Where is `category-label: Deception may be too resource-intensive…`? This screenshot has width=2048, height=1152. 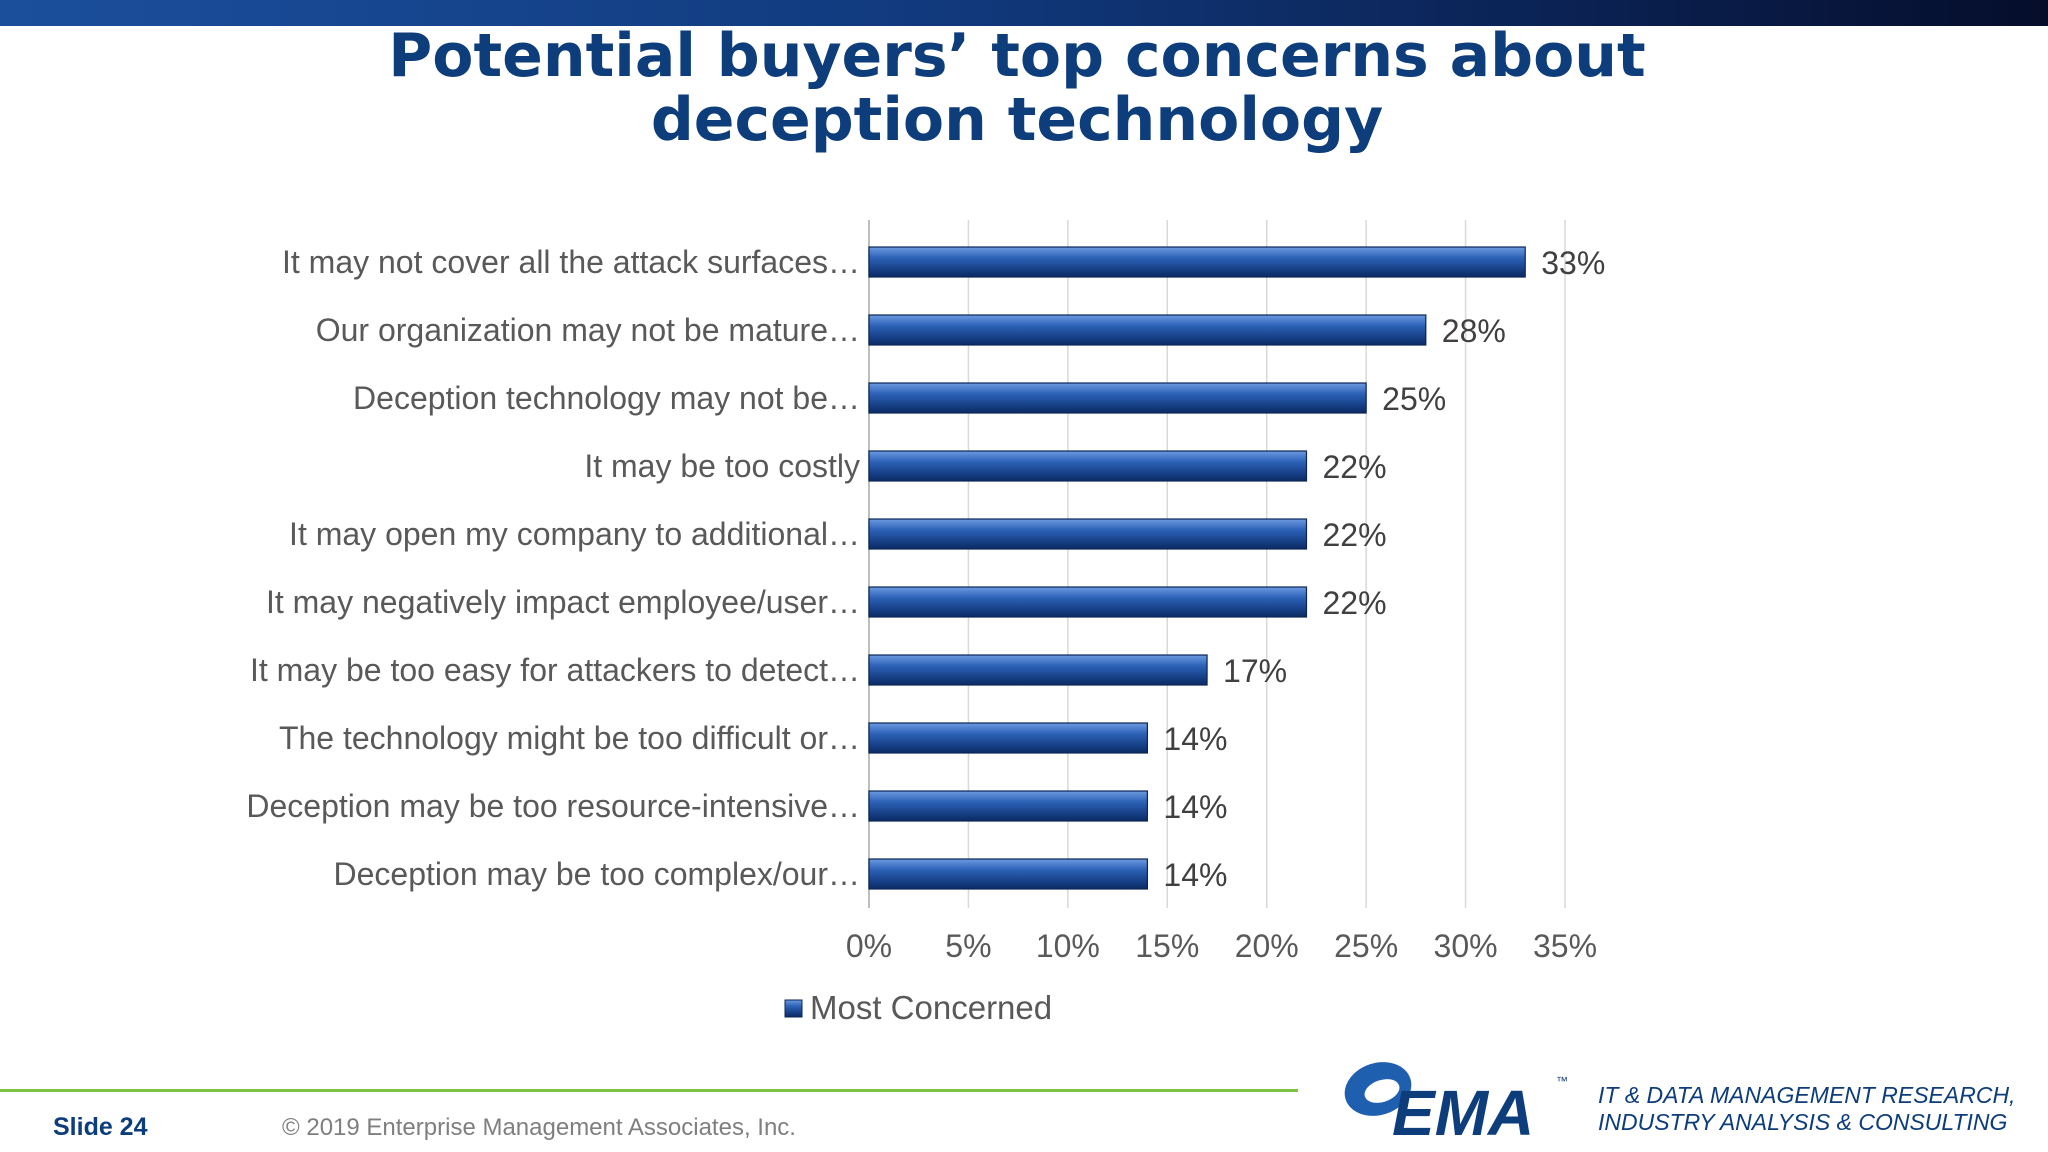
category-label: Deception may be too resource-intensive… is located at coordinates (553, 806).